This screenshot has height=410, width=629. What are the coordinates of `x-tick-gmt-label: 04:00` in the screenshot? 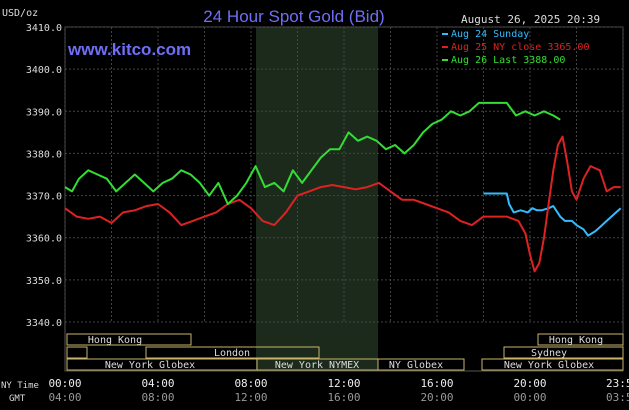 It's located at (64, 397).